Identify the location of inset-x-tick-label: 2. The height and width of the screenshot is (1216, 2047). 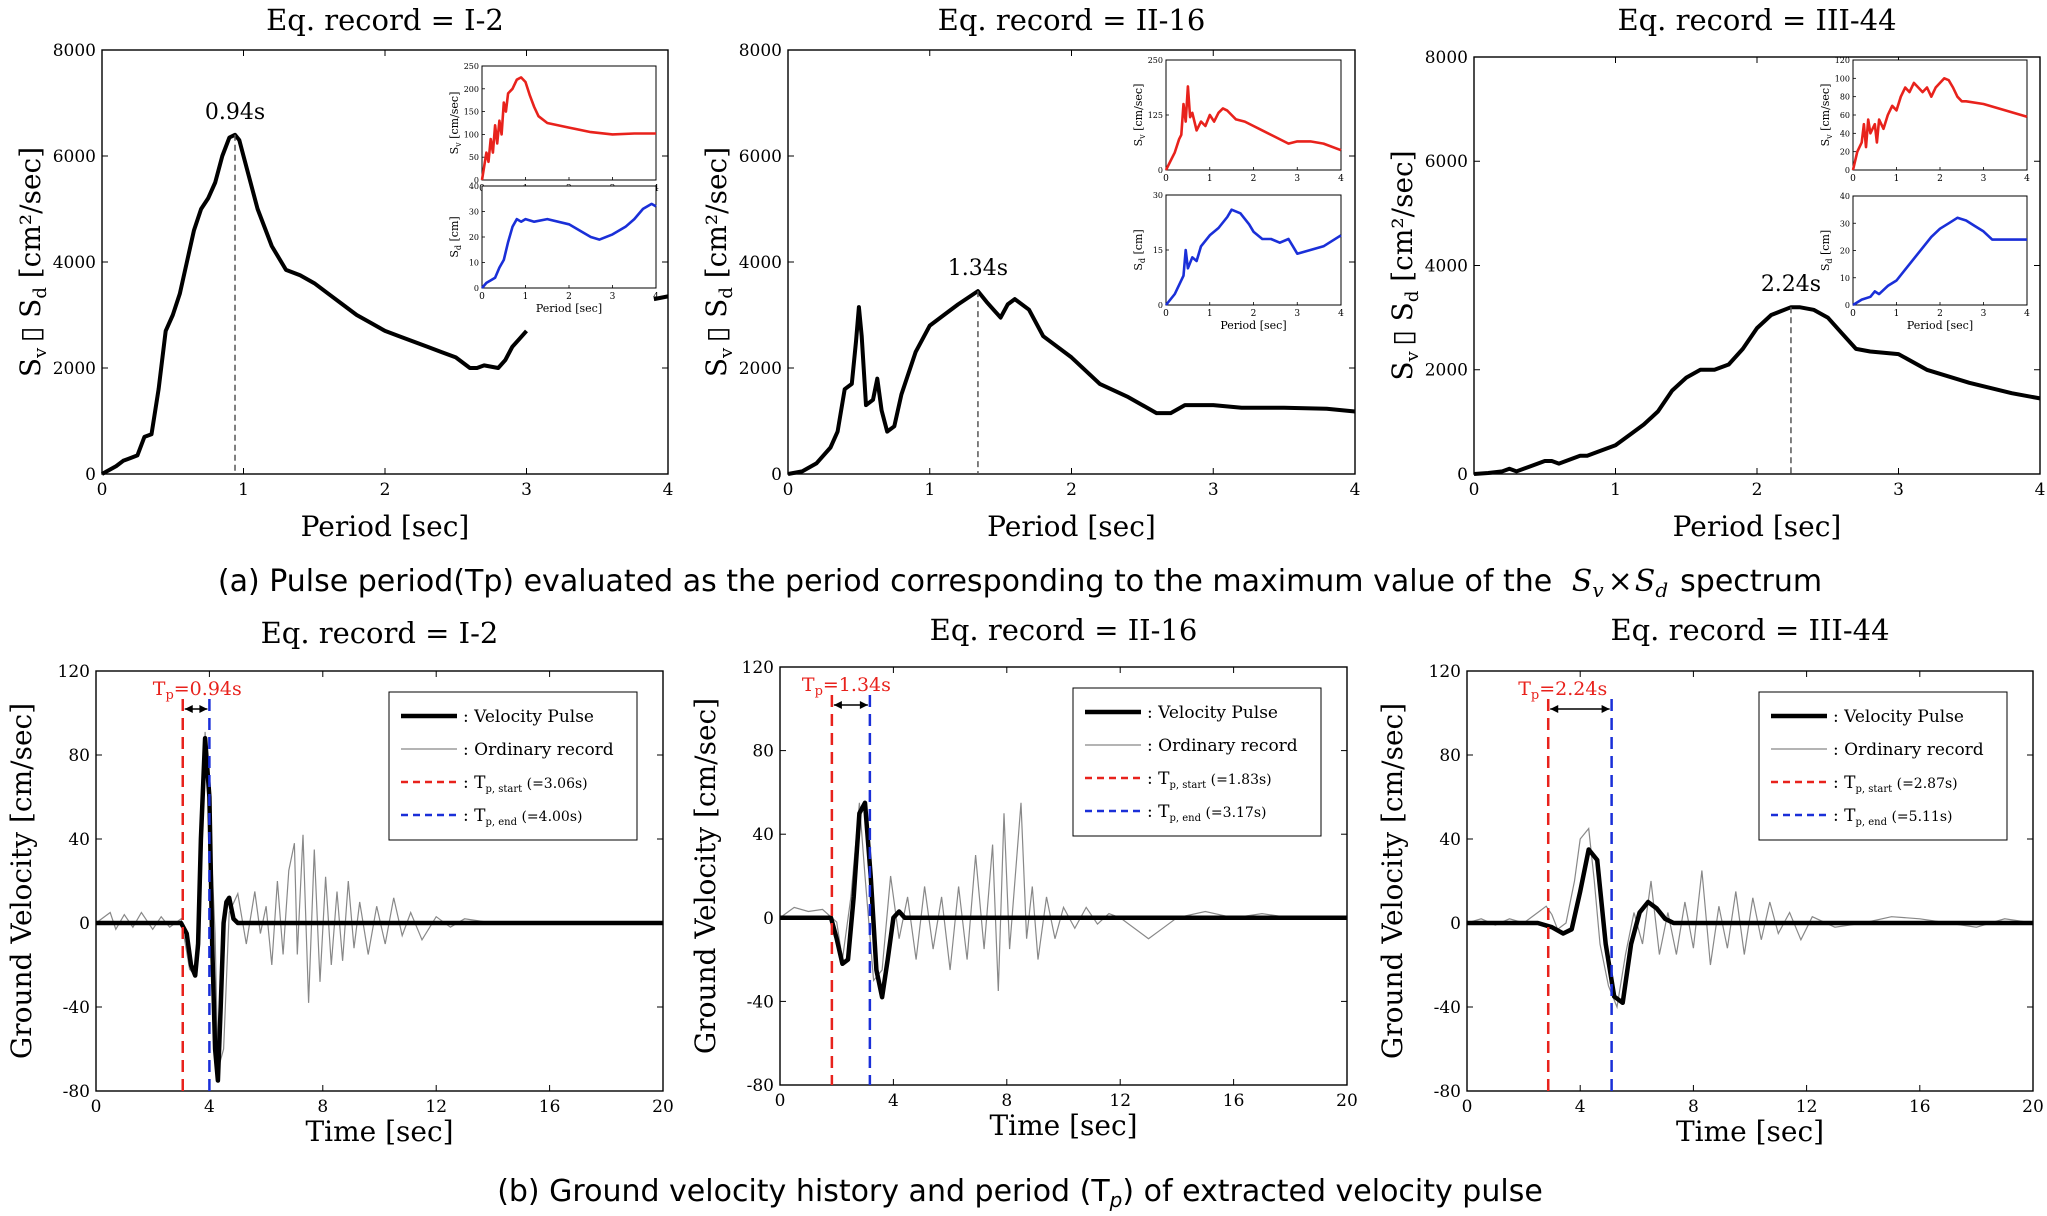
(1940, 179).